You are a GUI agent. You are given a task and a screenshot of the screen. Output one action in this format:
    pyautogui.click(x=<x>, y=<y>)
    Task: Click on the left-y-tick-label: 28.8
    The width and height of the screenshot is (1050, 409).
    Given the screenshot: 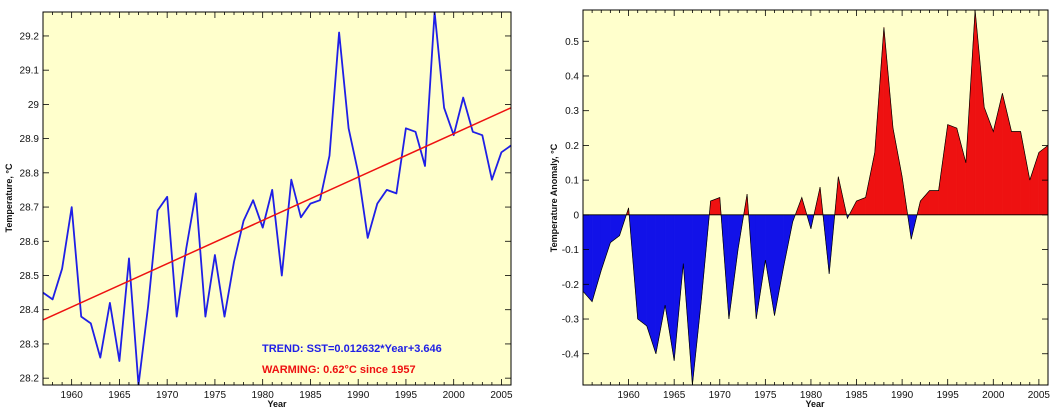 What is the action you would take?
    pyautogui.click(x=30, y=173)
    